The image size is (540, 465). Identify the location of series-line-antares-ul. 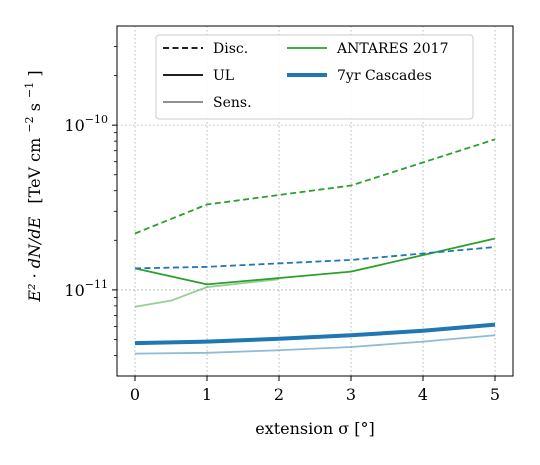
(315, 261).